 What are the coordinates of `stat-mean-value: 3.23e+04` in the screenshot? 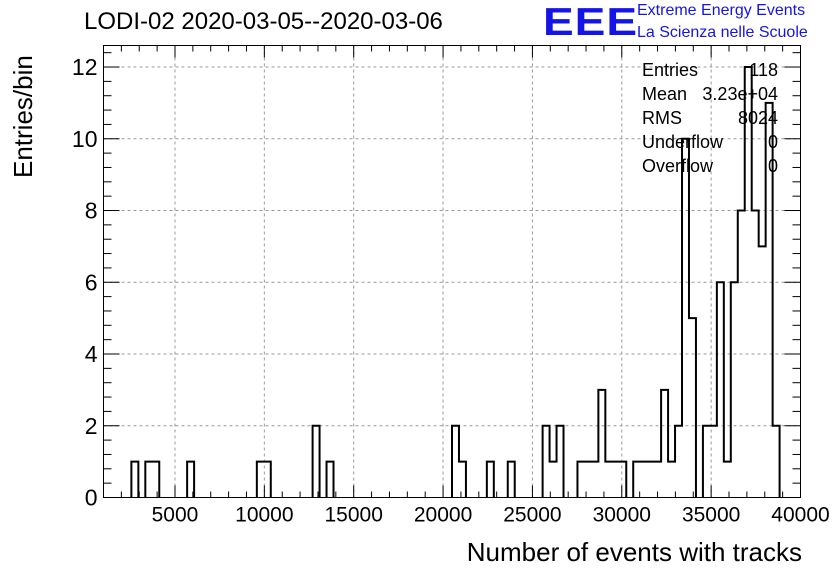 It's located at (740, 94).